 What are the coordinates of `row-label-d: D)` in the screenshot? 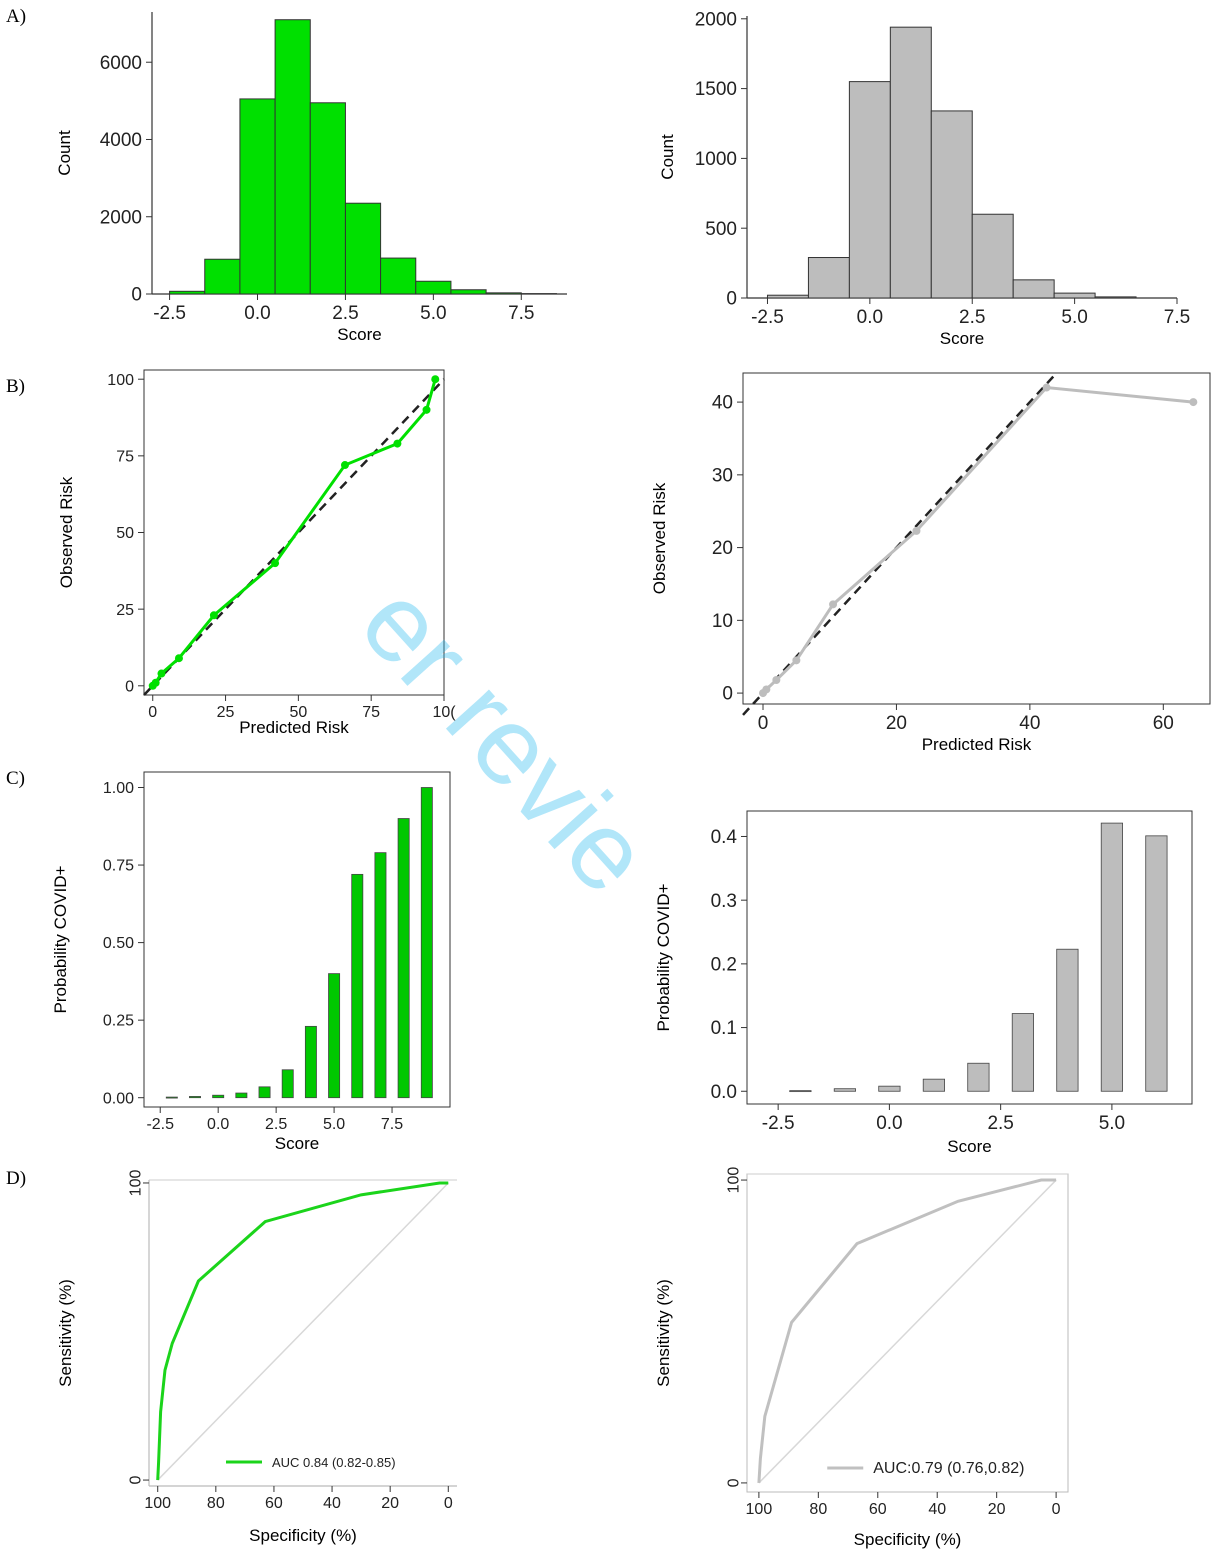 It's located at (16, 1178).